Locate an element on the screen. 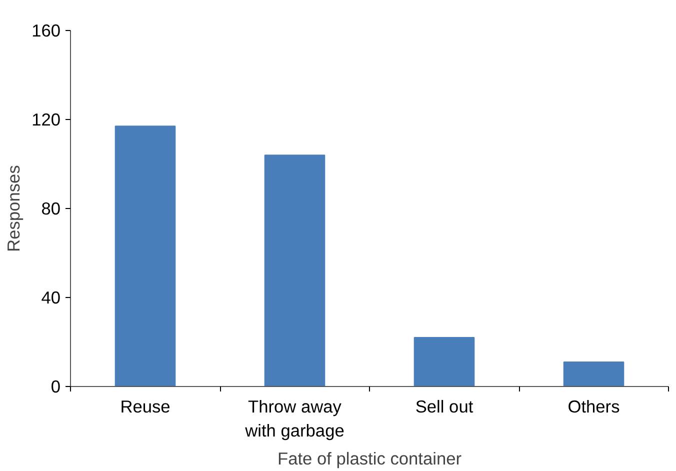 Image resolution: width=676 pixels, height=471 pixels. x-tick-label: Others is located at coordinates (594, 406).